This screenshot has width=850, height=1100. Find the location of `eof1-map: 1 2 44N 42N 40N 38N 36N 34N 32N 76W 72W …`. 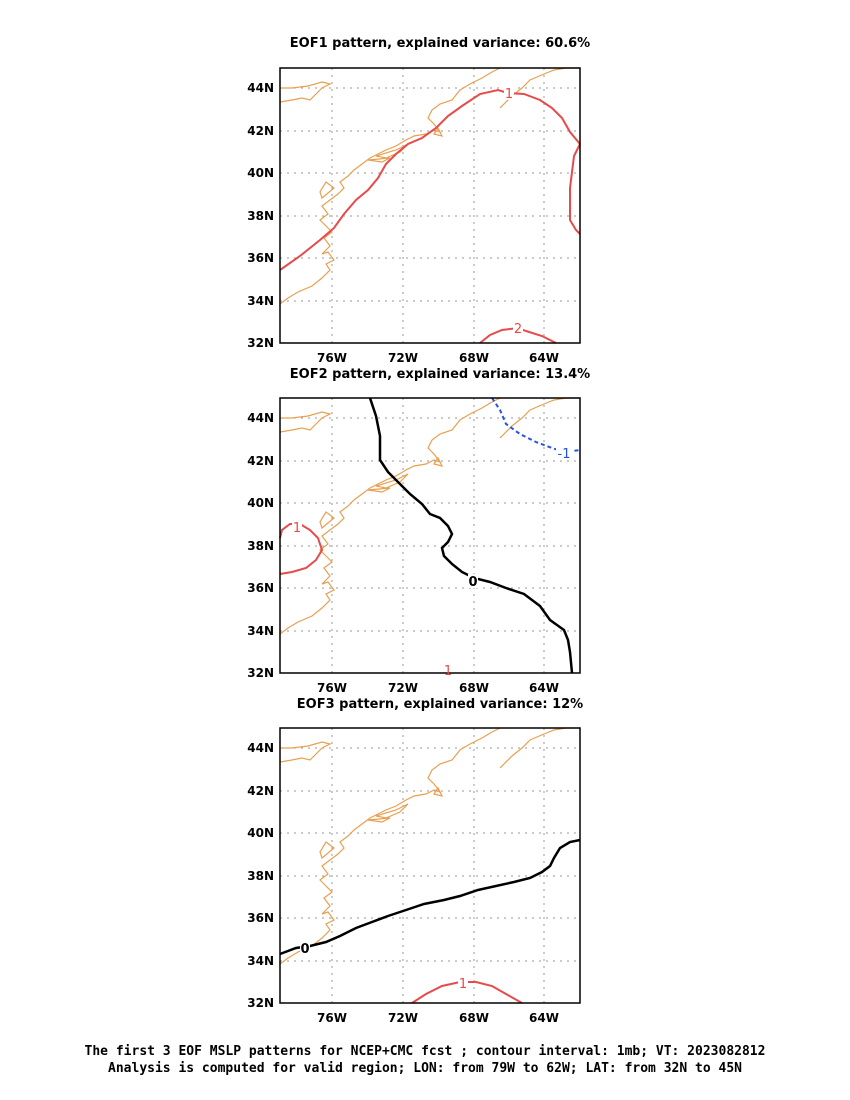

eof1-map: 1 2 44N 42N 40N 38N 36N 34N 32N 76W 72W … is located at coordinates (414, 216).